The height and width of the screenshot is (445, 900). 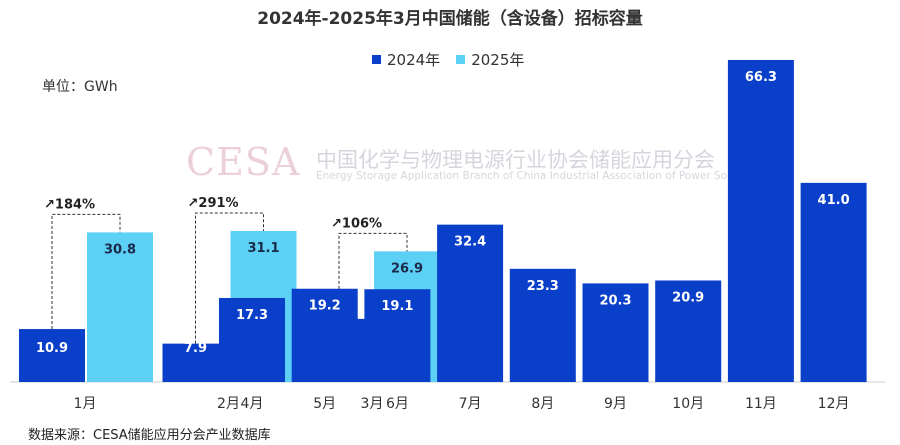 I want to click on x-tick-label-6: 6月, so click(x=397, y=404).